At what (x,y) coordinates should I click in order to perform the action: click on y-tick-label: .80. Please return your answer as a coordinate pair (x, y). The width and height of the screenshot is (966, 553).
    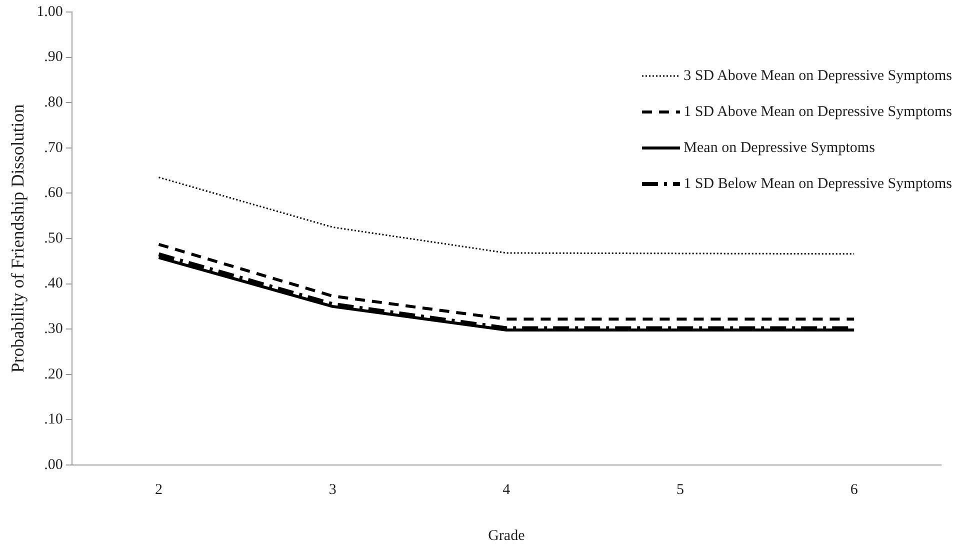
    Looking at the image, I should click on (53, 102).